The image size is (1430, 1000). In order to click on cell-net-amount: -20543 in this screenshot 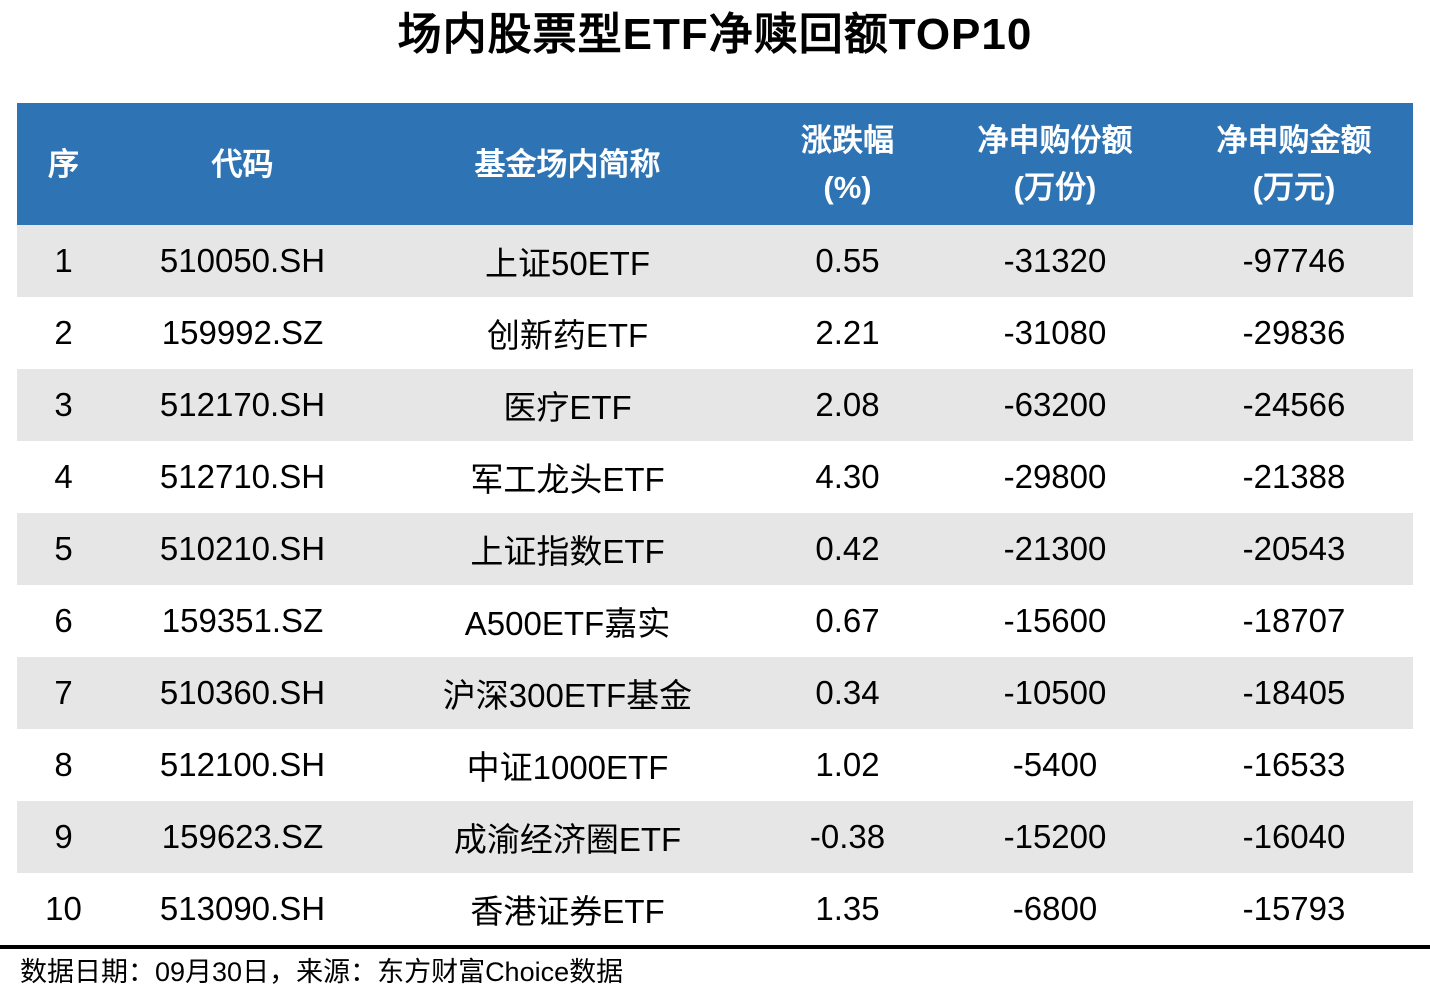, I will do `click(1294, 548)`.